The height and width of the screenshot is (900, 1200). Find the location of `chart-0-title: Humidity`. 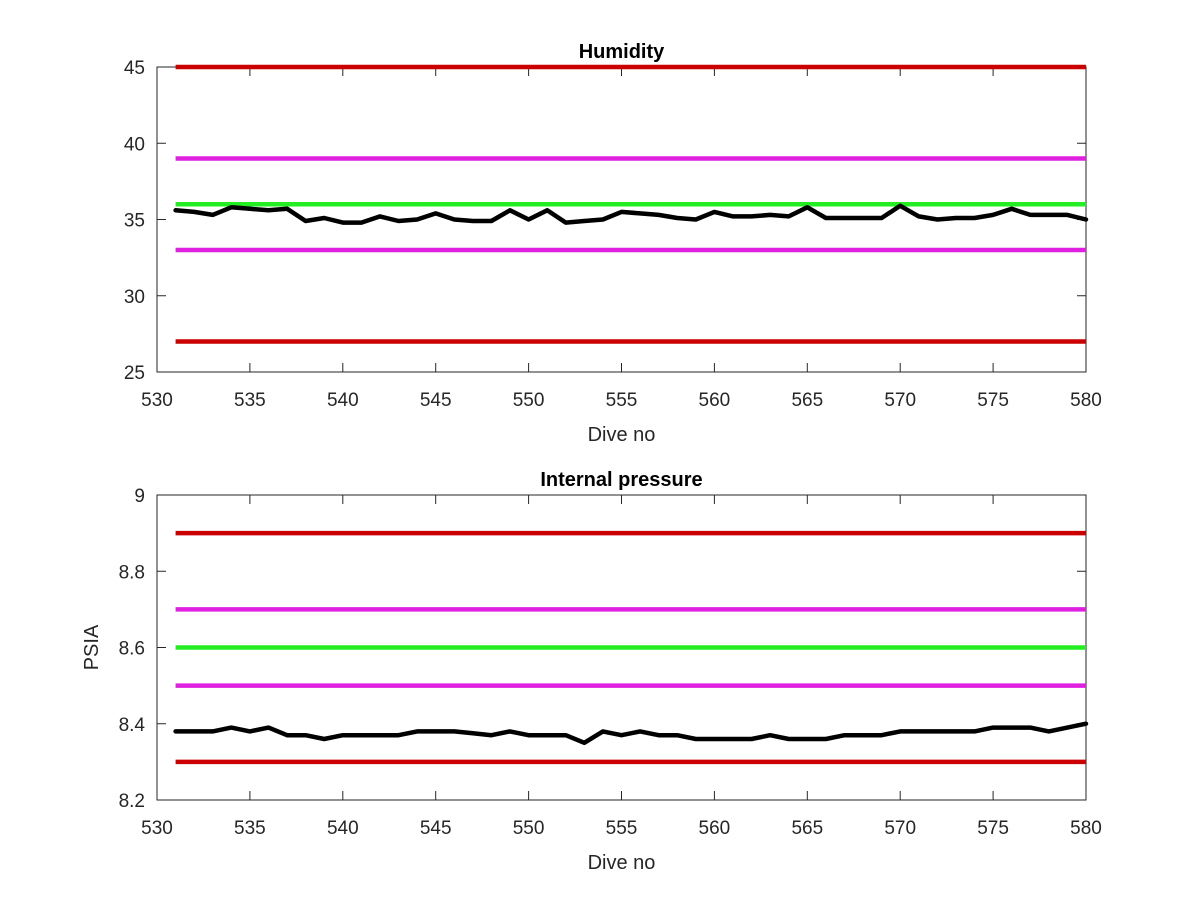

chart-0-title: Humidity is located at coordinates (622, 52).